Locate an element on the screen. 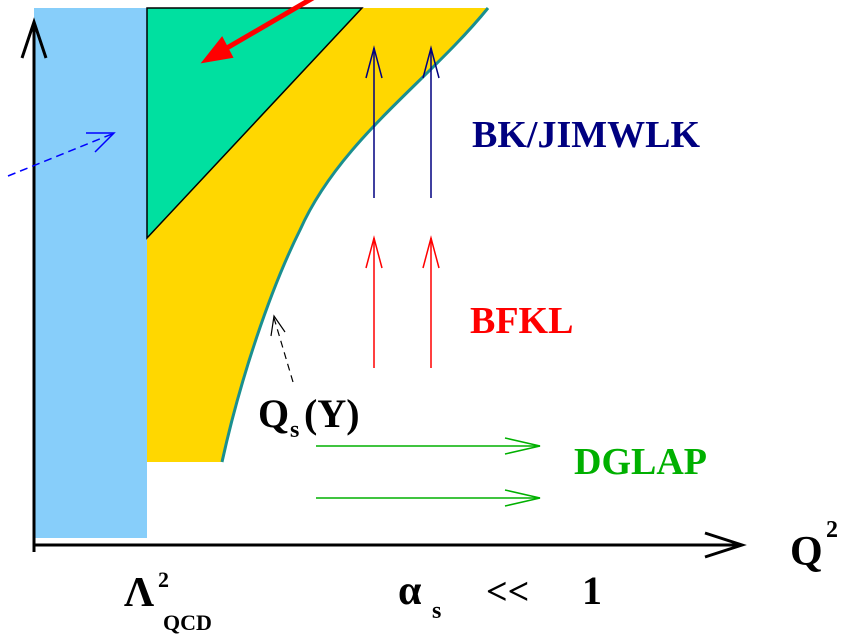  dglap-arrow-top-head is located at coordinates (522, 446).